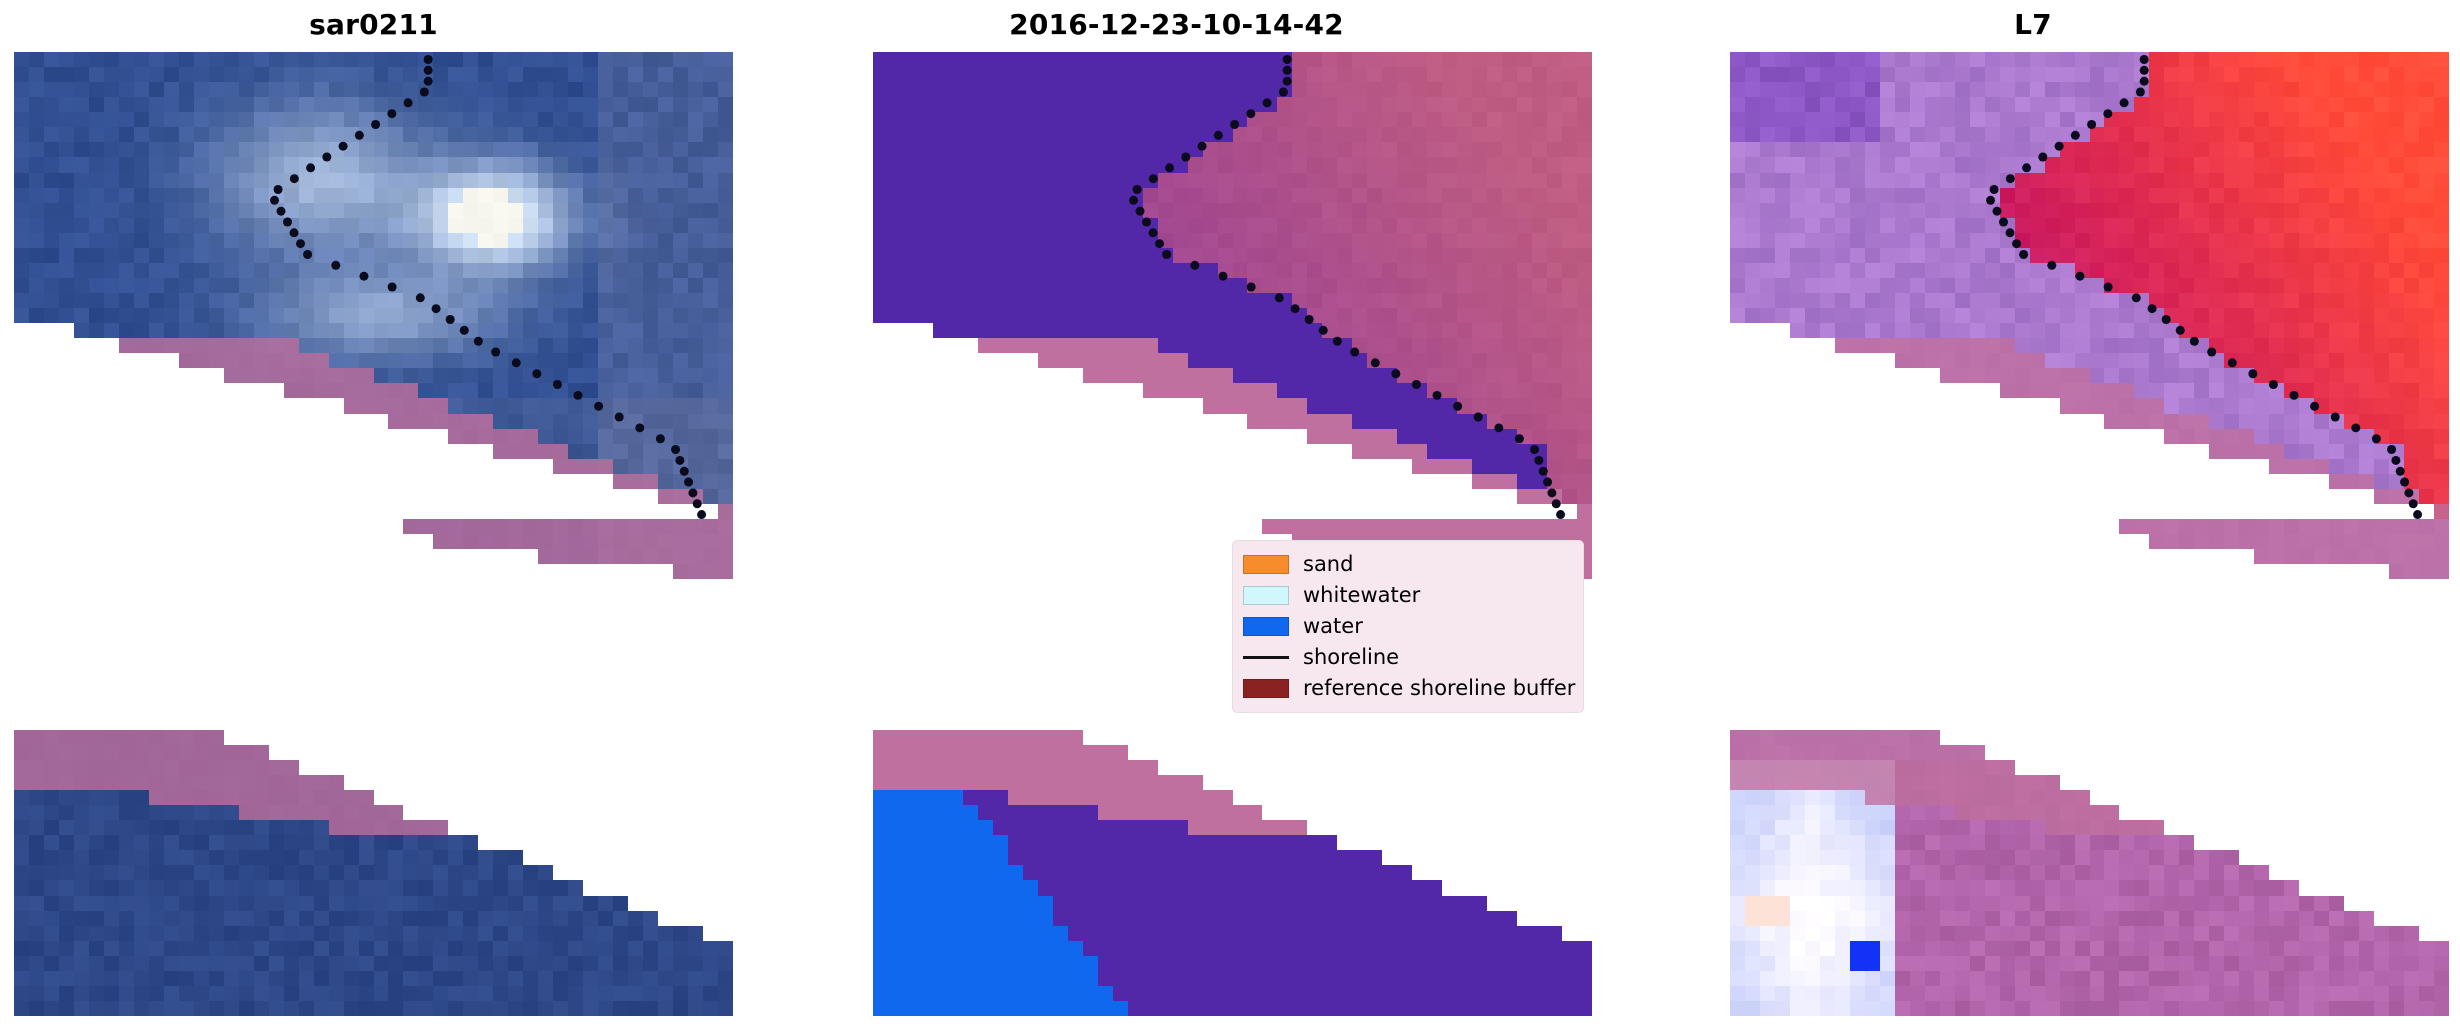 Image resolution: width=2460 pixels, height=1032 pixels. Describe the element at coordinates (1333, 626) in the screenshot. I see `legend-label-water: water` at that location.